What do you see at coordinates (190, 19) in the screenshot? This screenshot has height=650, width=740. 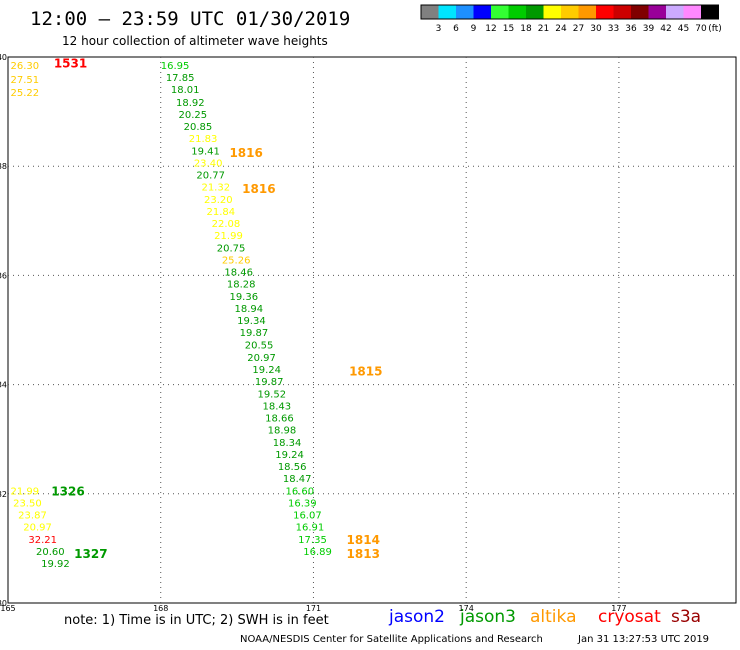 I see `page-title: 12:00 – 23:59 UTC 01/30/2019` at bounding box center [190, 19].